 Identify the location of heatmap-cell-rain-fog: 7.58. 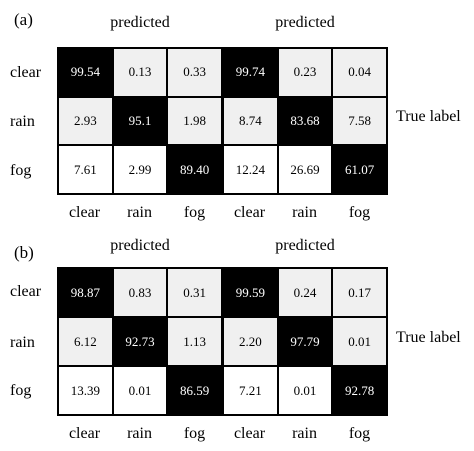
(359, 121).